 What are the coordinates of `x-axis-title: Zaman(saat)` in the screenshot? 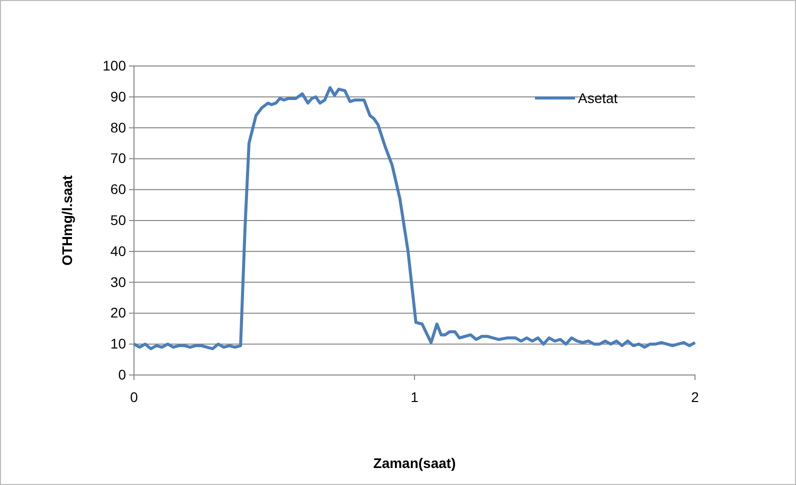 It's located at (414, 463).